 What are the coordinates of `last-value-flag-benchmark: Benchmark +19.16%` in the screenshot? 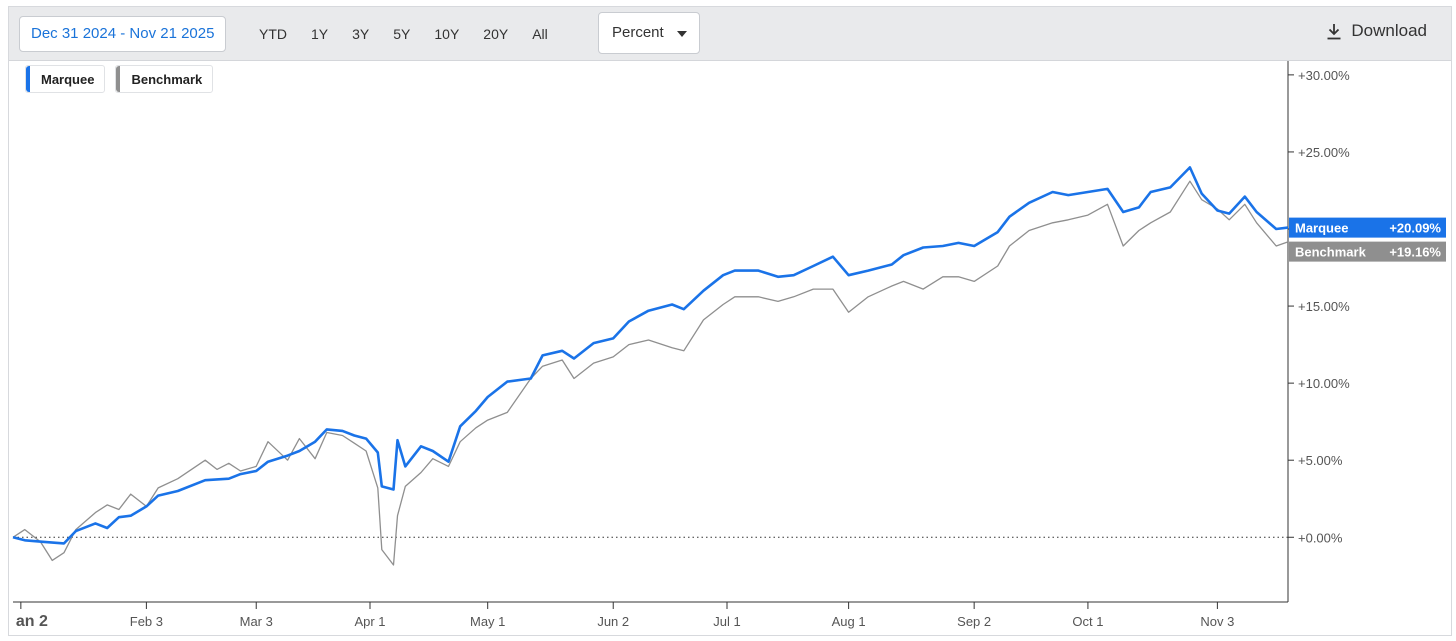 It's located at (1367, 251).